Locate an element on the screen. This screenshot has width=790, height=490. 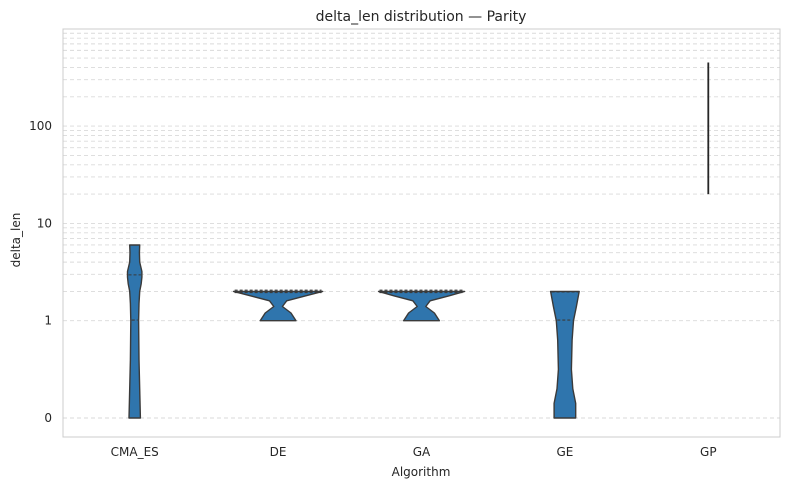
y-tick-label: 0 is located at coordinates (48, 418).